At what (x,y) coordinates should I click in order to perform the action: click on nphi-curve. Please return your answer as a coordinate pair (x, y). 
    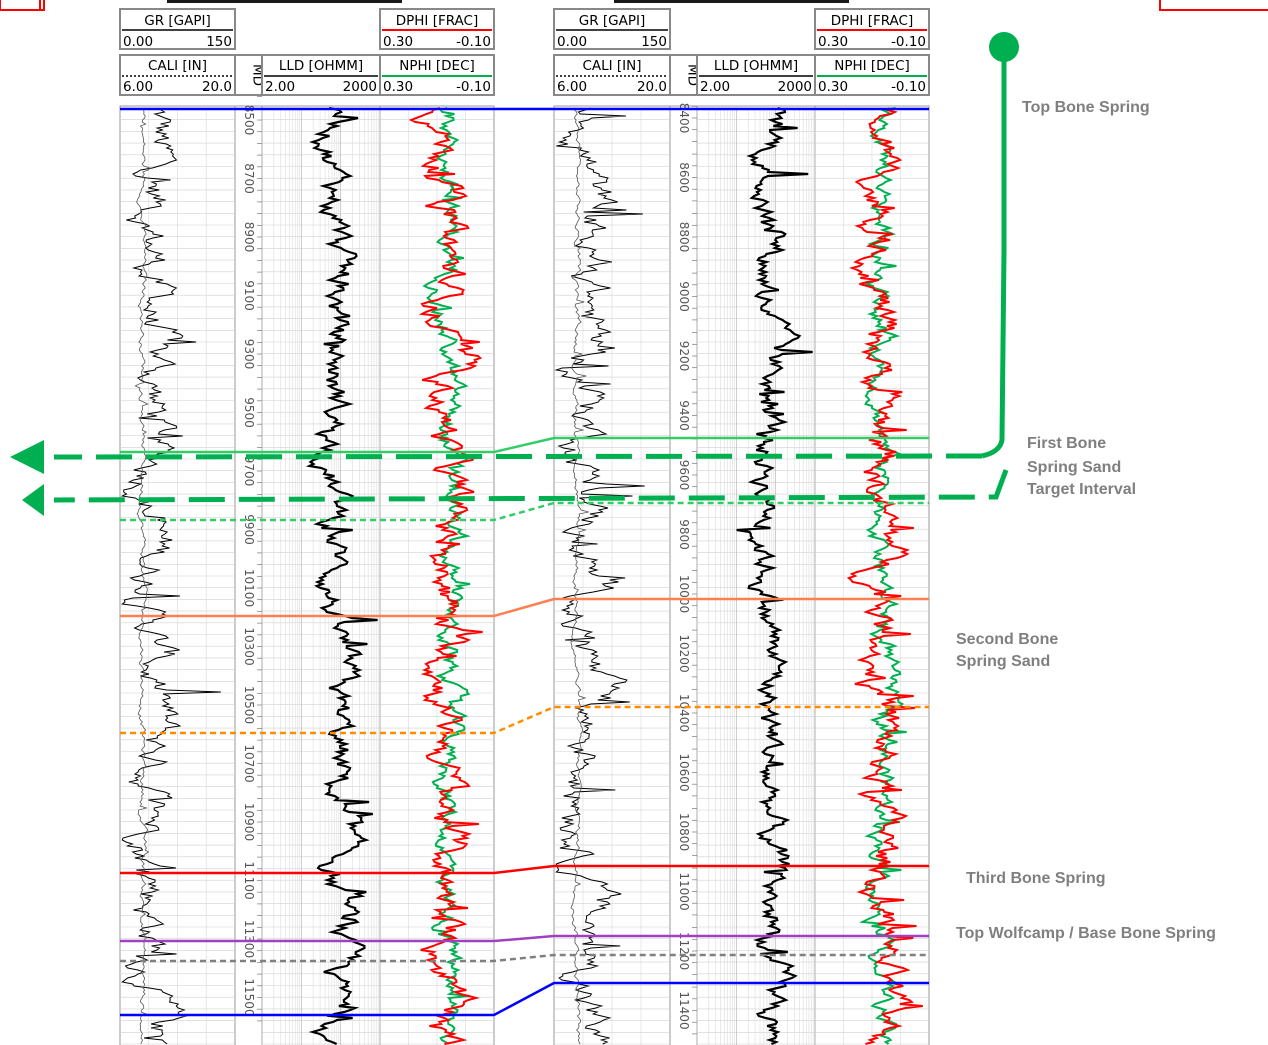
    Looking at the image, I should click on (882, 576).